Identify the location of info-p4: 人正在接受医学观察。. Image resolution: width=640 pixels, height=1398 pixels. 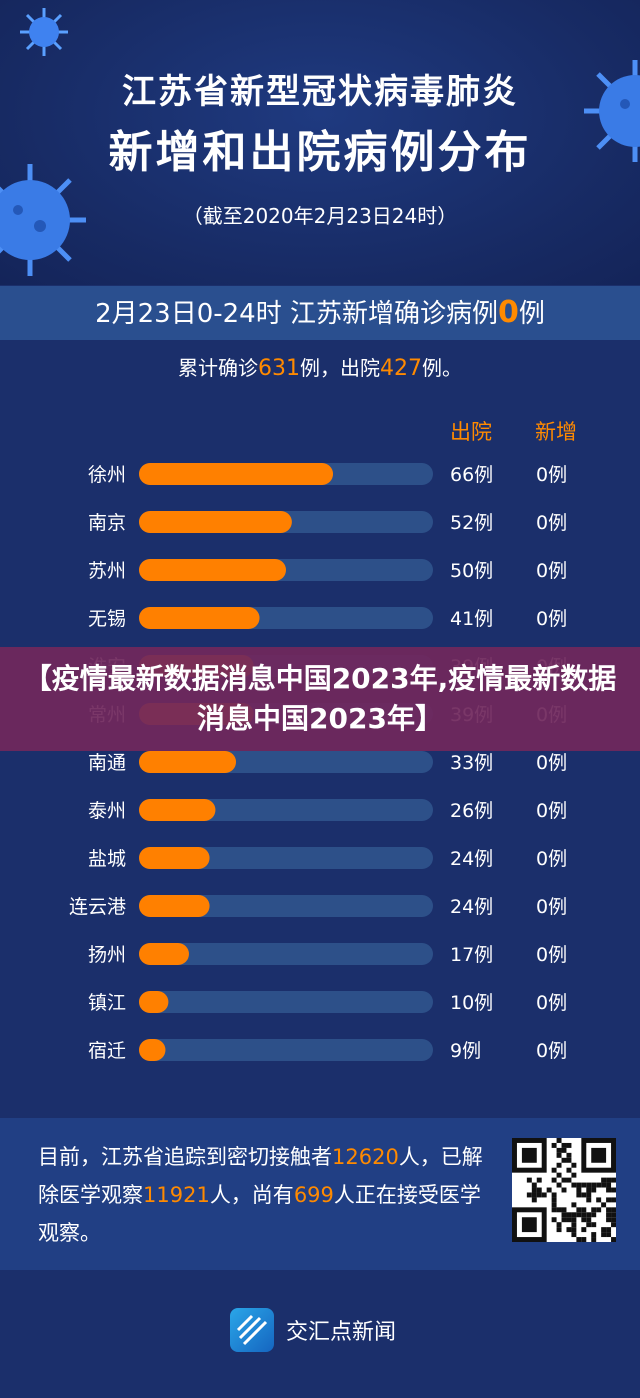
(259, 1214).